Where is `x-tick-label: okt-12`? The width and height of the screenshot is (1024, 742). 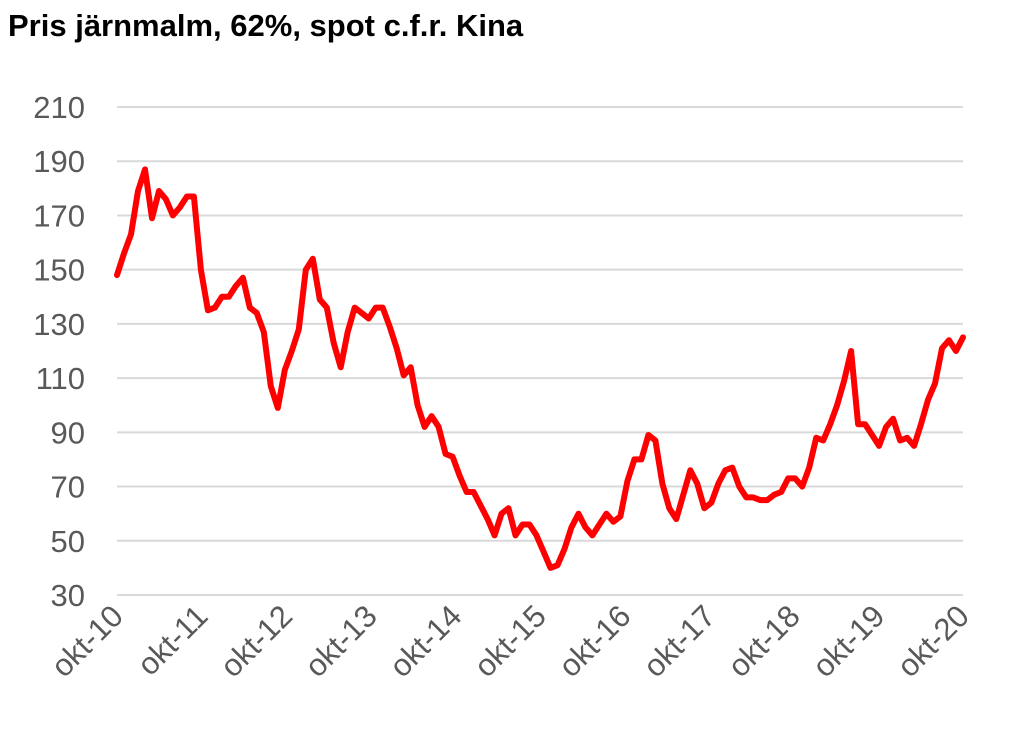
x-tick-label: okt-12 is located at coordinates (256, 641).